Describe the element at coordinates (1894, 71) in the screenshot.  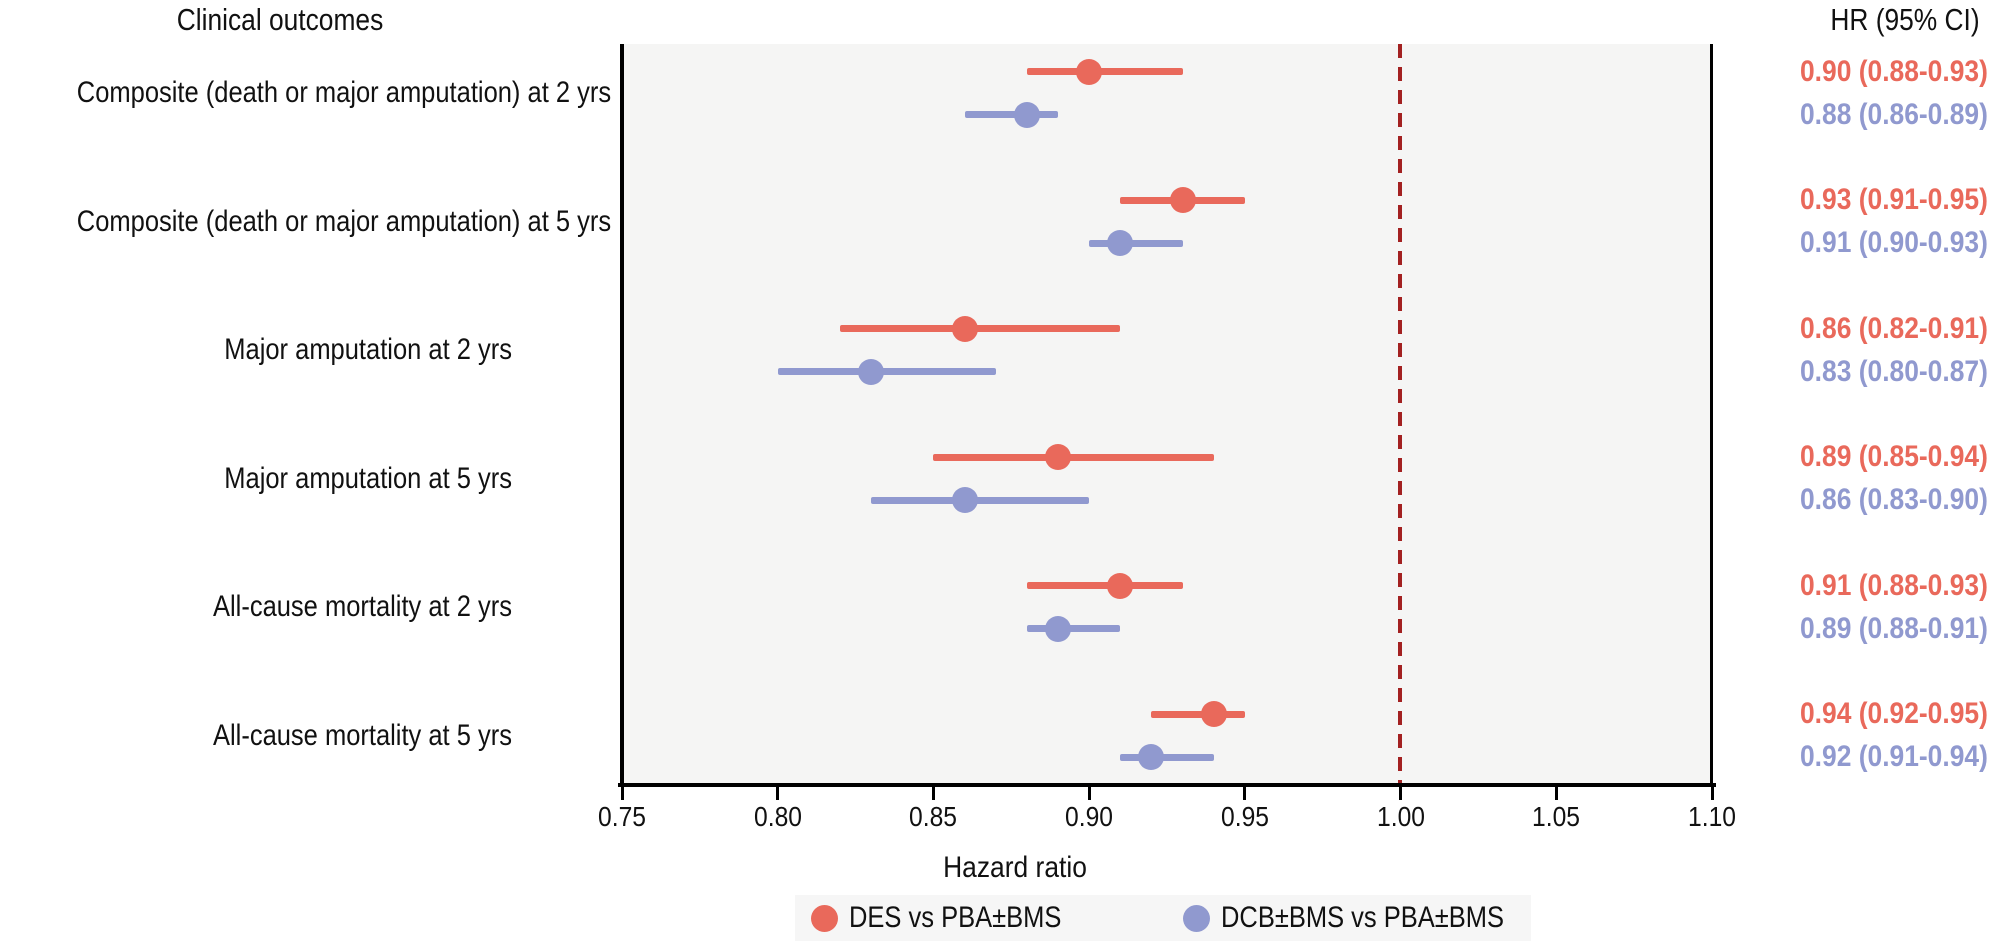
I see `hr-value-des: 0.90 (0.88-0.93)` at that location.